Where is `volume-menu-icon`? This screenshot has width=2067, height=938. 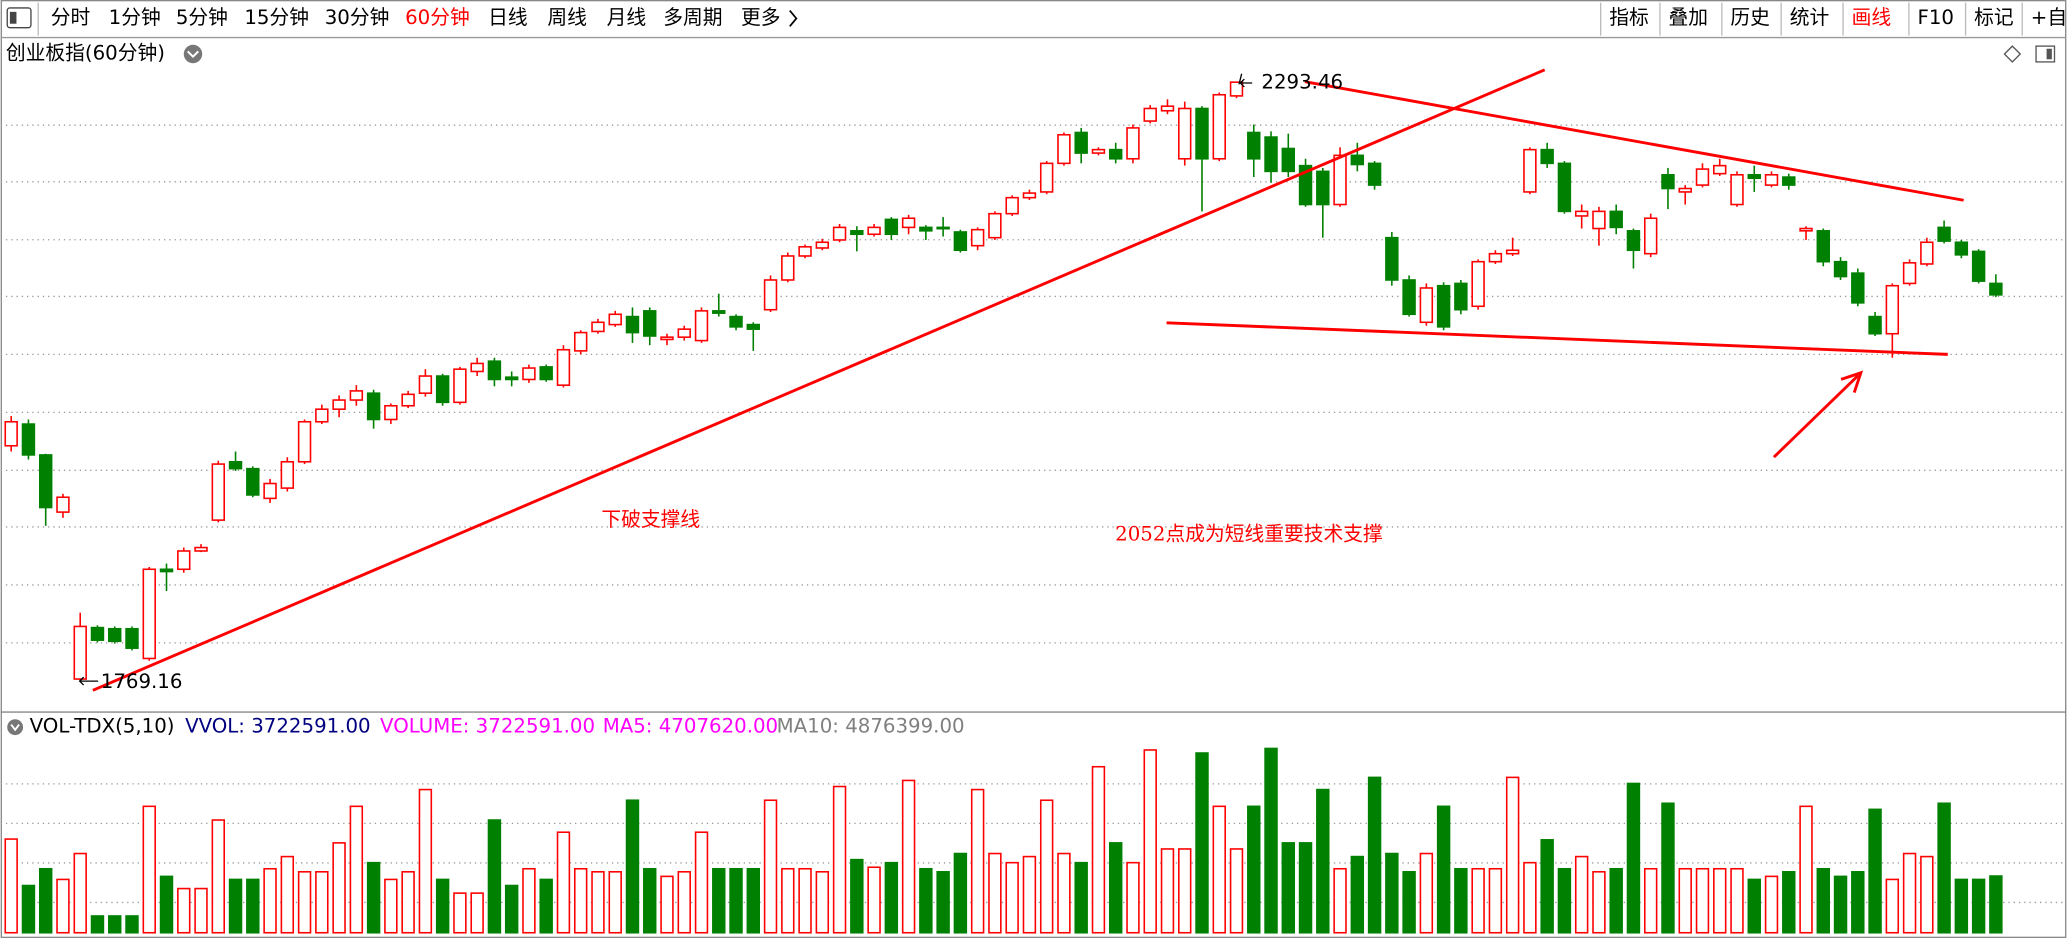 volume-menu-icon is located at coordinates (15, 728).